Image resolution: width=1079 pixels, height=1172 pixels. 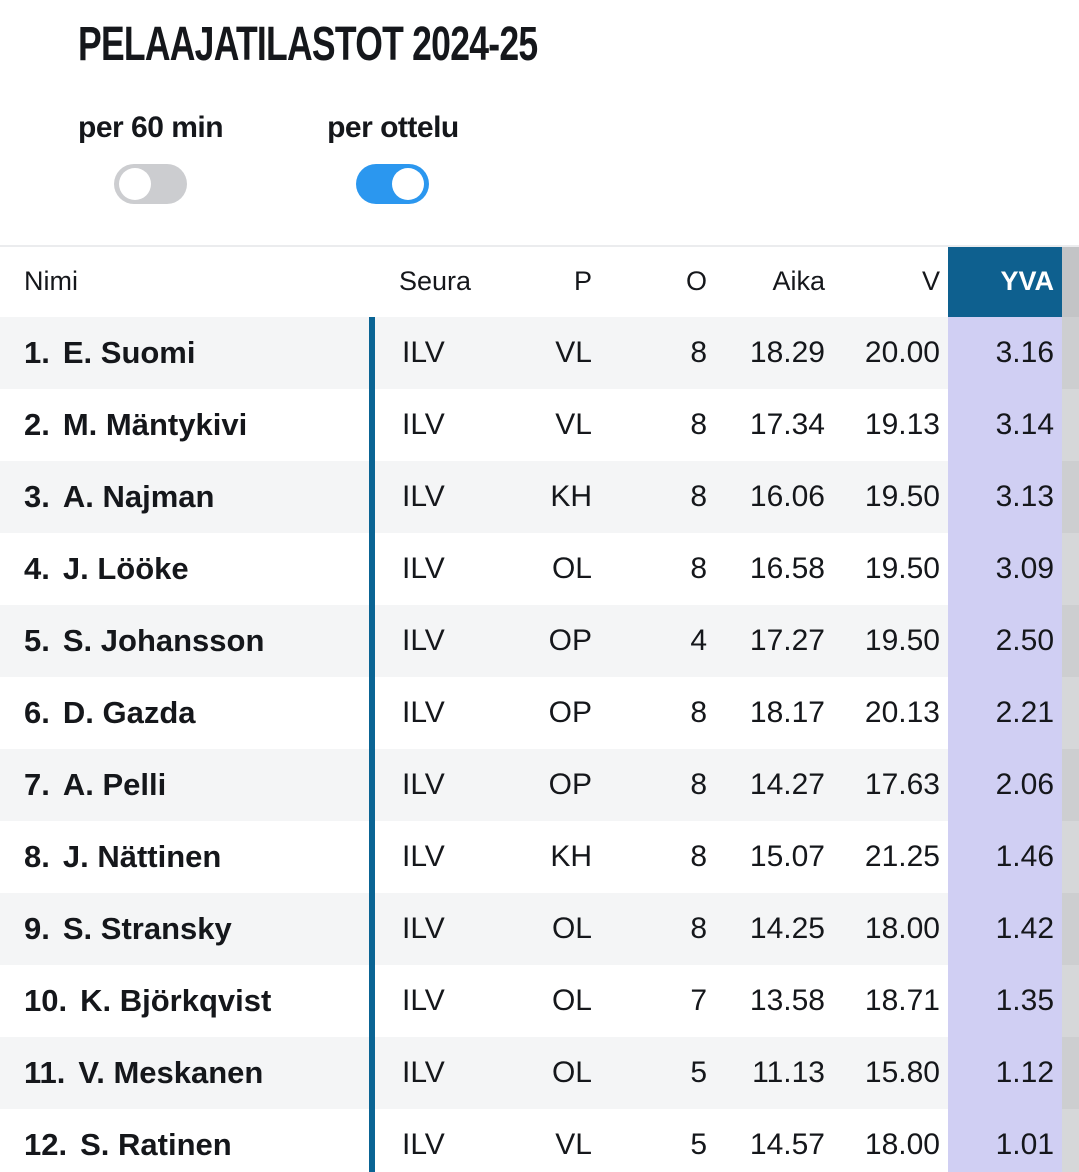 What do you see at coordinates (187, 928) in the screenshot?
I see `player-name-cell: 9. S. Stransky` at bounding box center [187, 928].